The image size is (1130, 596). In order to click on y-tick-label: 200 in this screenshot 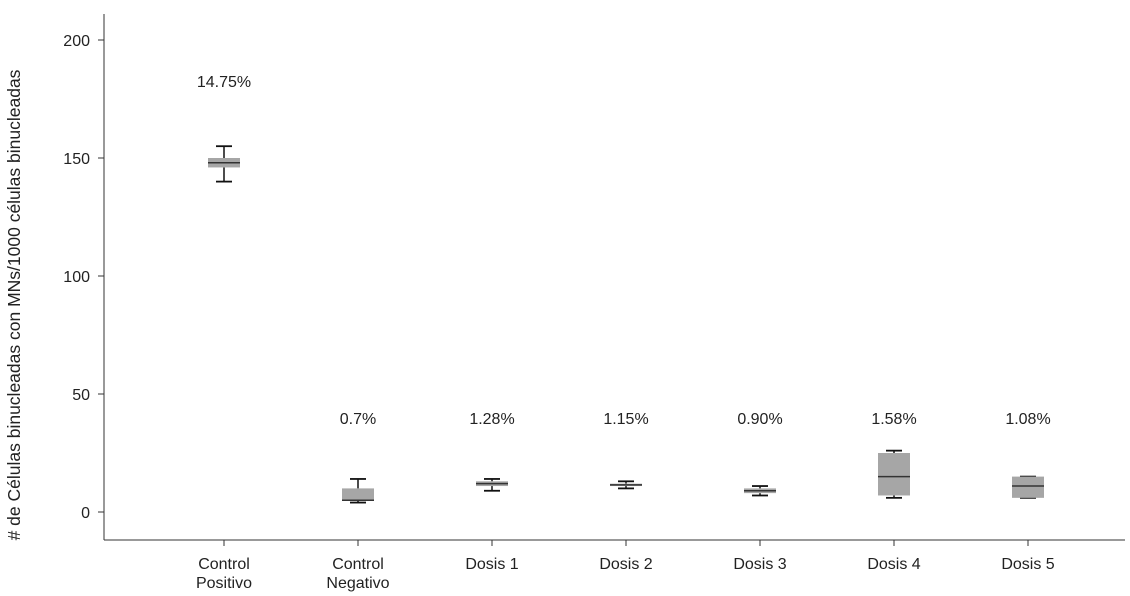, I will do `click(76, 41)`.